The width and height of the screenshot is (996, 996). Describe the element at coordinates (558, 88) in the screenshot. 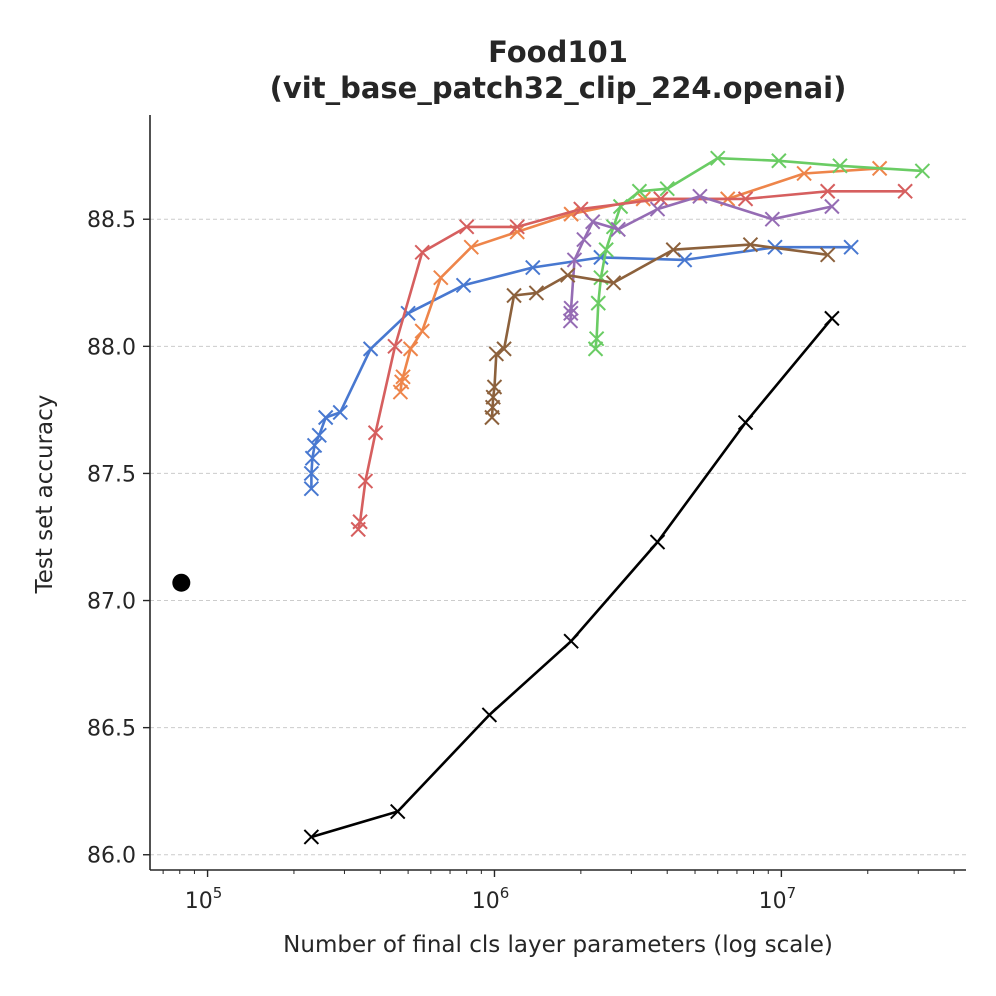

I see `chart-title-line-2: (vit_base_patch32_clip_224.openai)` at that location.